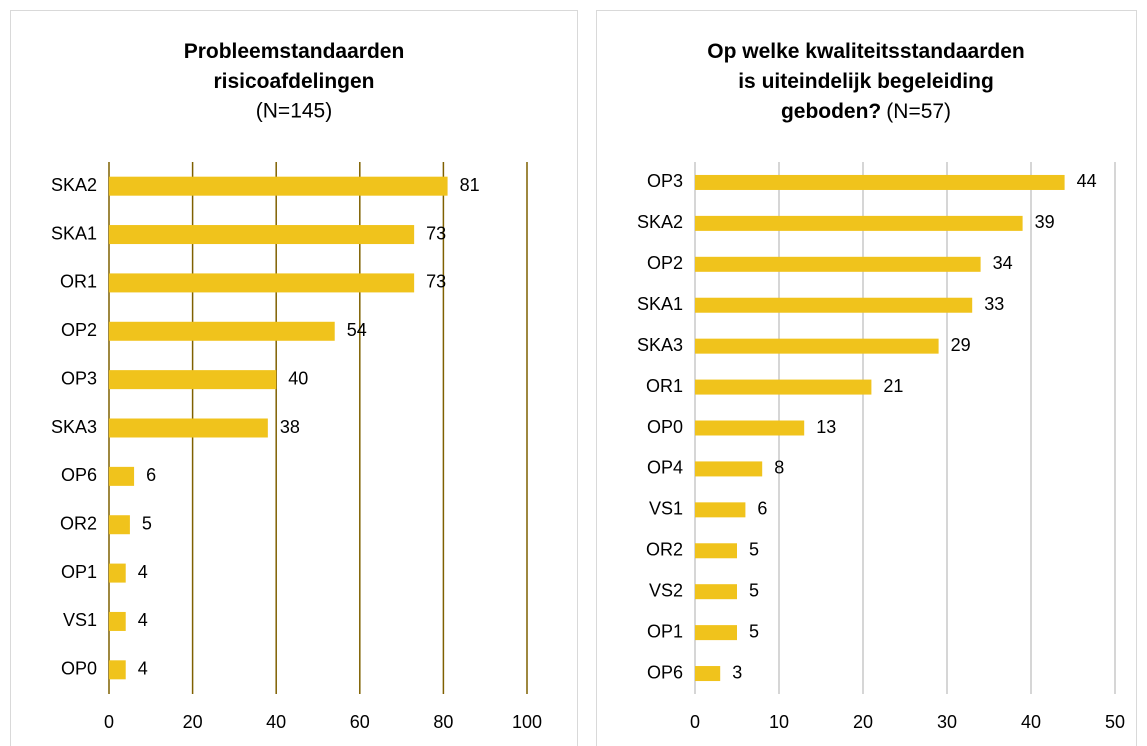 This screenshot has height=746, width=1147. I want to click on chart-title-line: Probleemstandaarden, so click(294, 51).